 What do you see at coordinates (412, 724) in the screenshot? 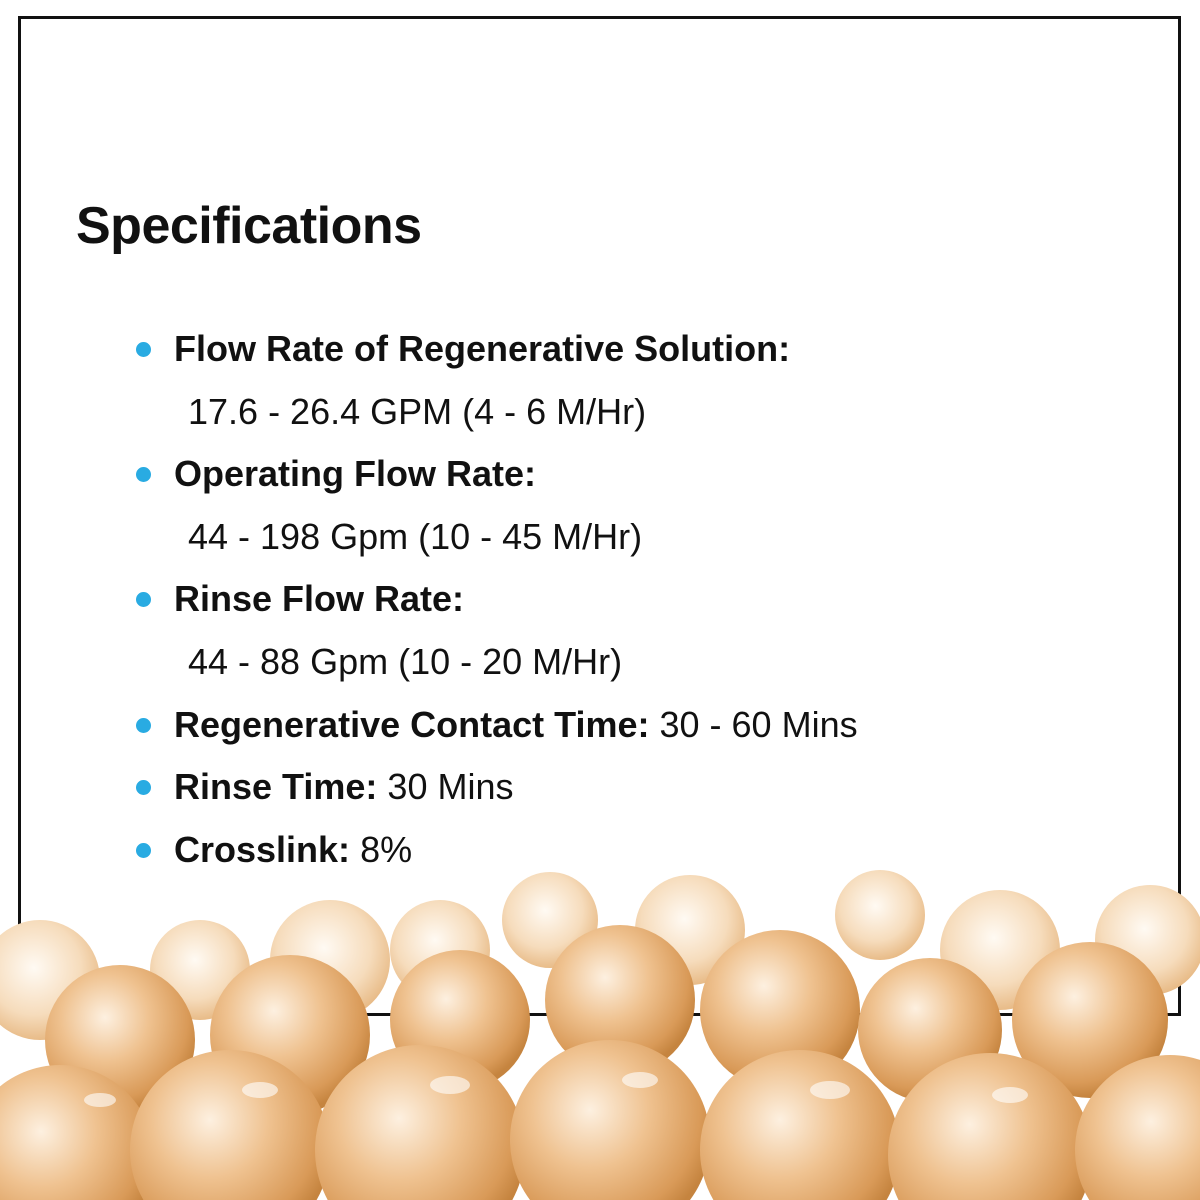
I see `spec-label: Regenerative Contact Time:` at bounding box center [412, 724].